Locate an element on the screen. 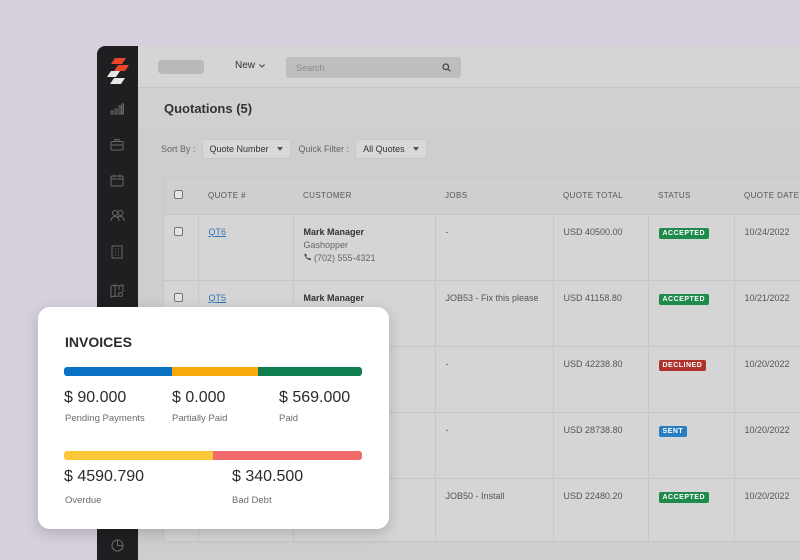  paid-amount: $ 569.000 is located at coordinates (315, 397).